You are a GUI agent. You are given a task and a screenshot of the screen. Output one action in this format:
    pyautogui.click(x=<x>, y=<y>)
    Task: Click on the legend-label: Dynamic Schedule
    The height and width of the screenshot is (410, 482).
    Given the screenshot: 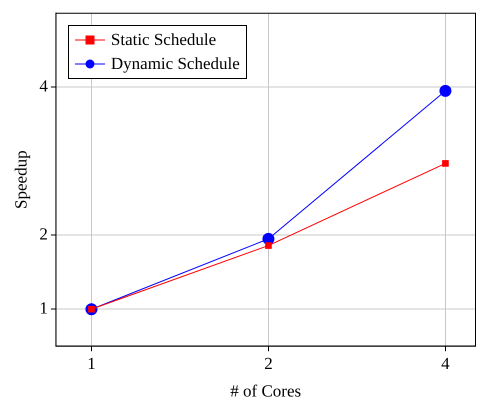 What is the action you would take?
    pyautogui.click(x=175, y=64)
    